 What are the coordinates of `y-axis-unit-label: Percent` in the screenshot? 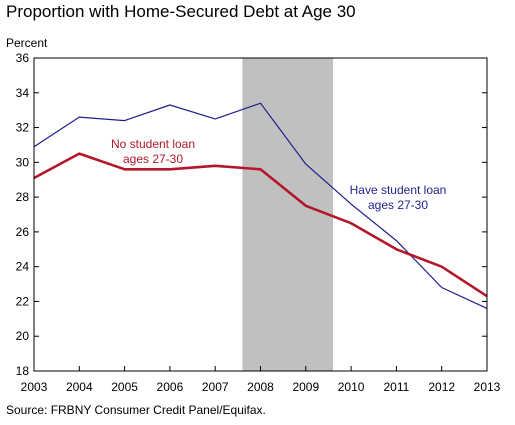 It's located at (27, 43).